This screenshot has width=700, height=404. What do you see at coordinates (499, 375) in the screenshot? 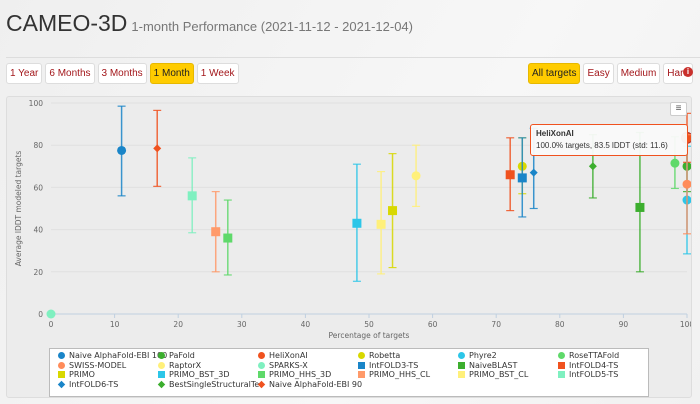
I see `legend-label: PRIMO_BST_CL` at bounding box center [499, 375].